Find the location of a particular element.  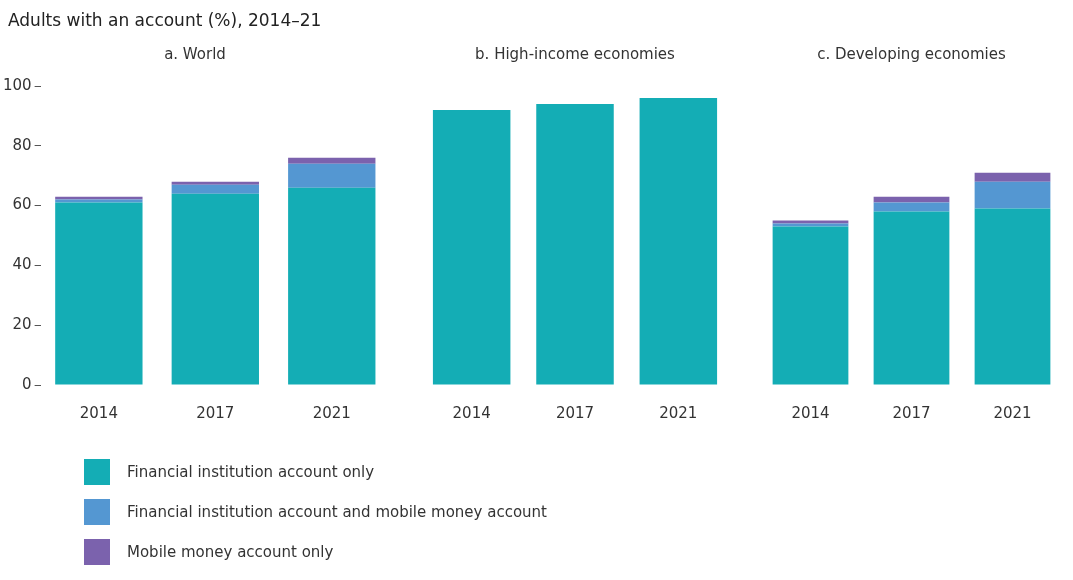

legend-label: Mobile money account only is located at coordinates (230, 552).